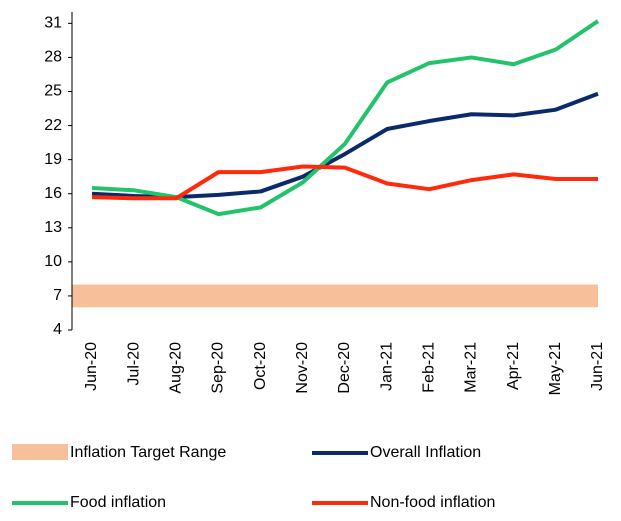 The width and height of the screenshot is (621, 521). What do you see at coordinates (555, 368) in the screenshot?
I see `x-tick-label: May-21` at bounding box center [555, 368].